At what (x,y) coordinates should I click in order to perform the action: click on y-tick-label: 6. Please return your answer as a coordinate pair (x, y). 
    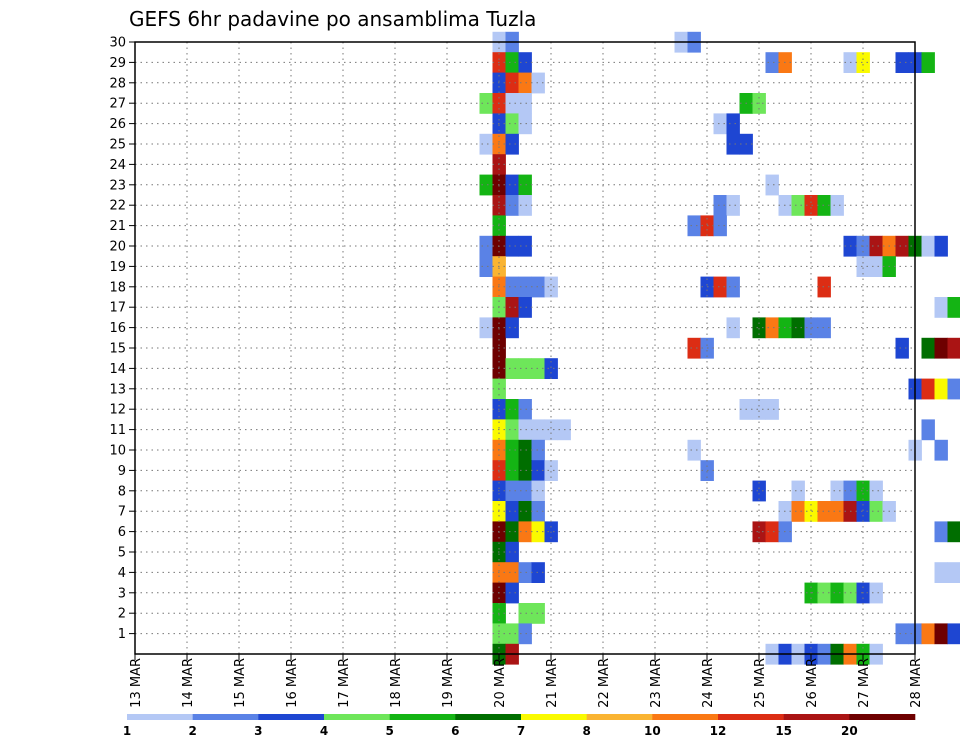
    Looking at the image, I should click on (122, 532).